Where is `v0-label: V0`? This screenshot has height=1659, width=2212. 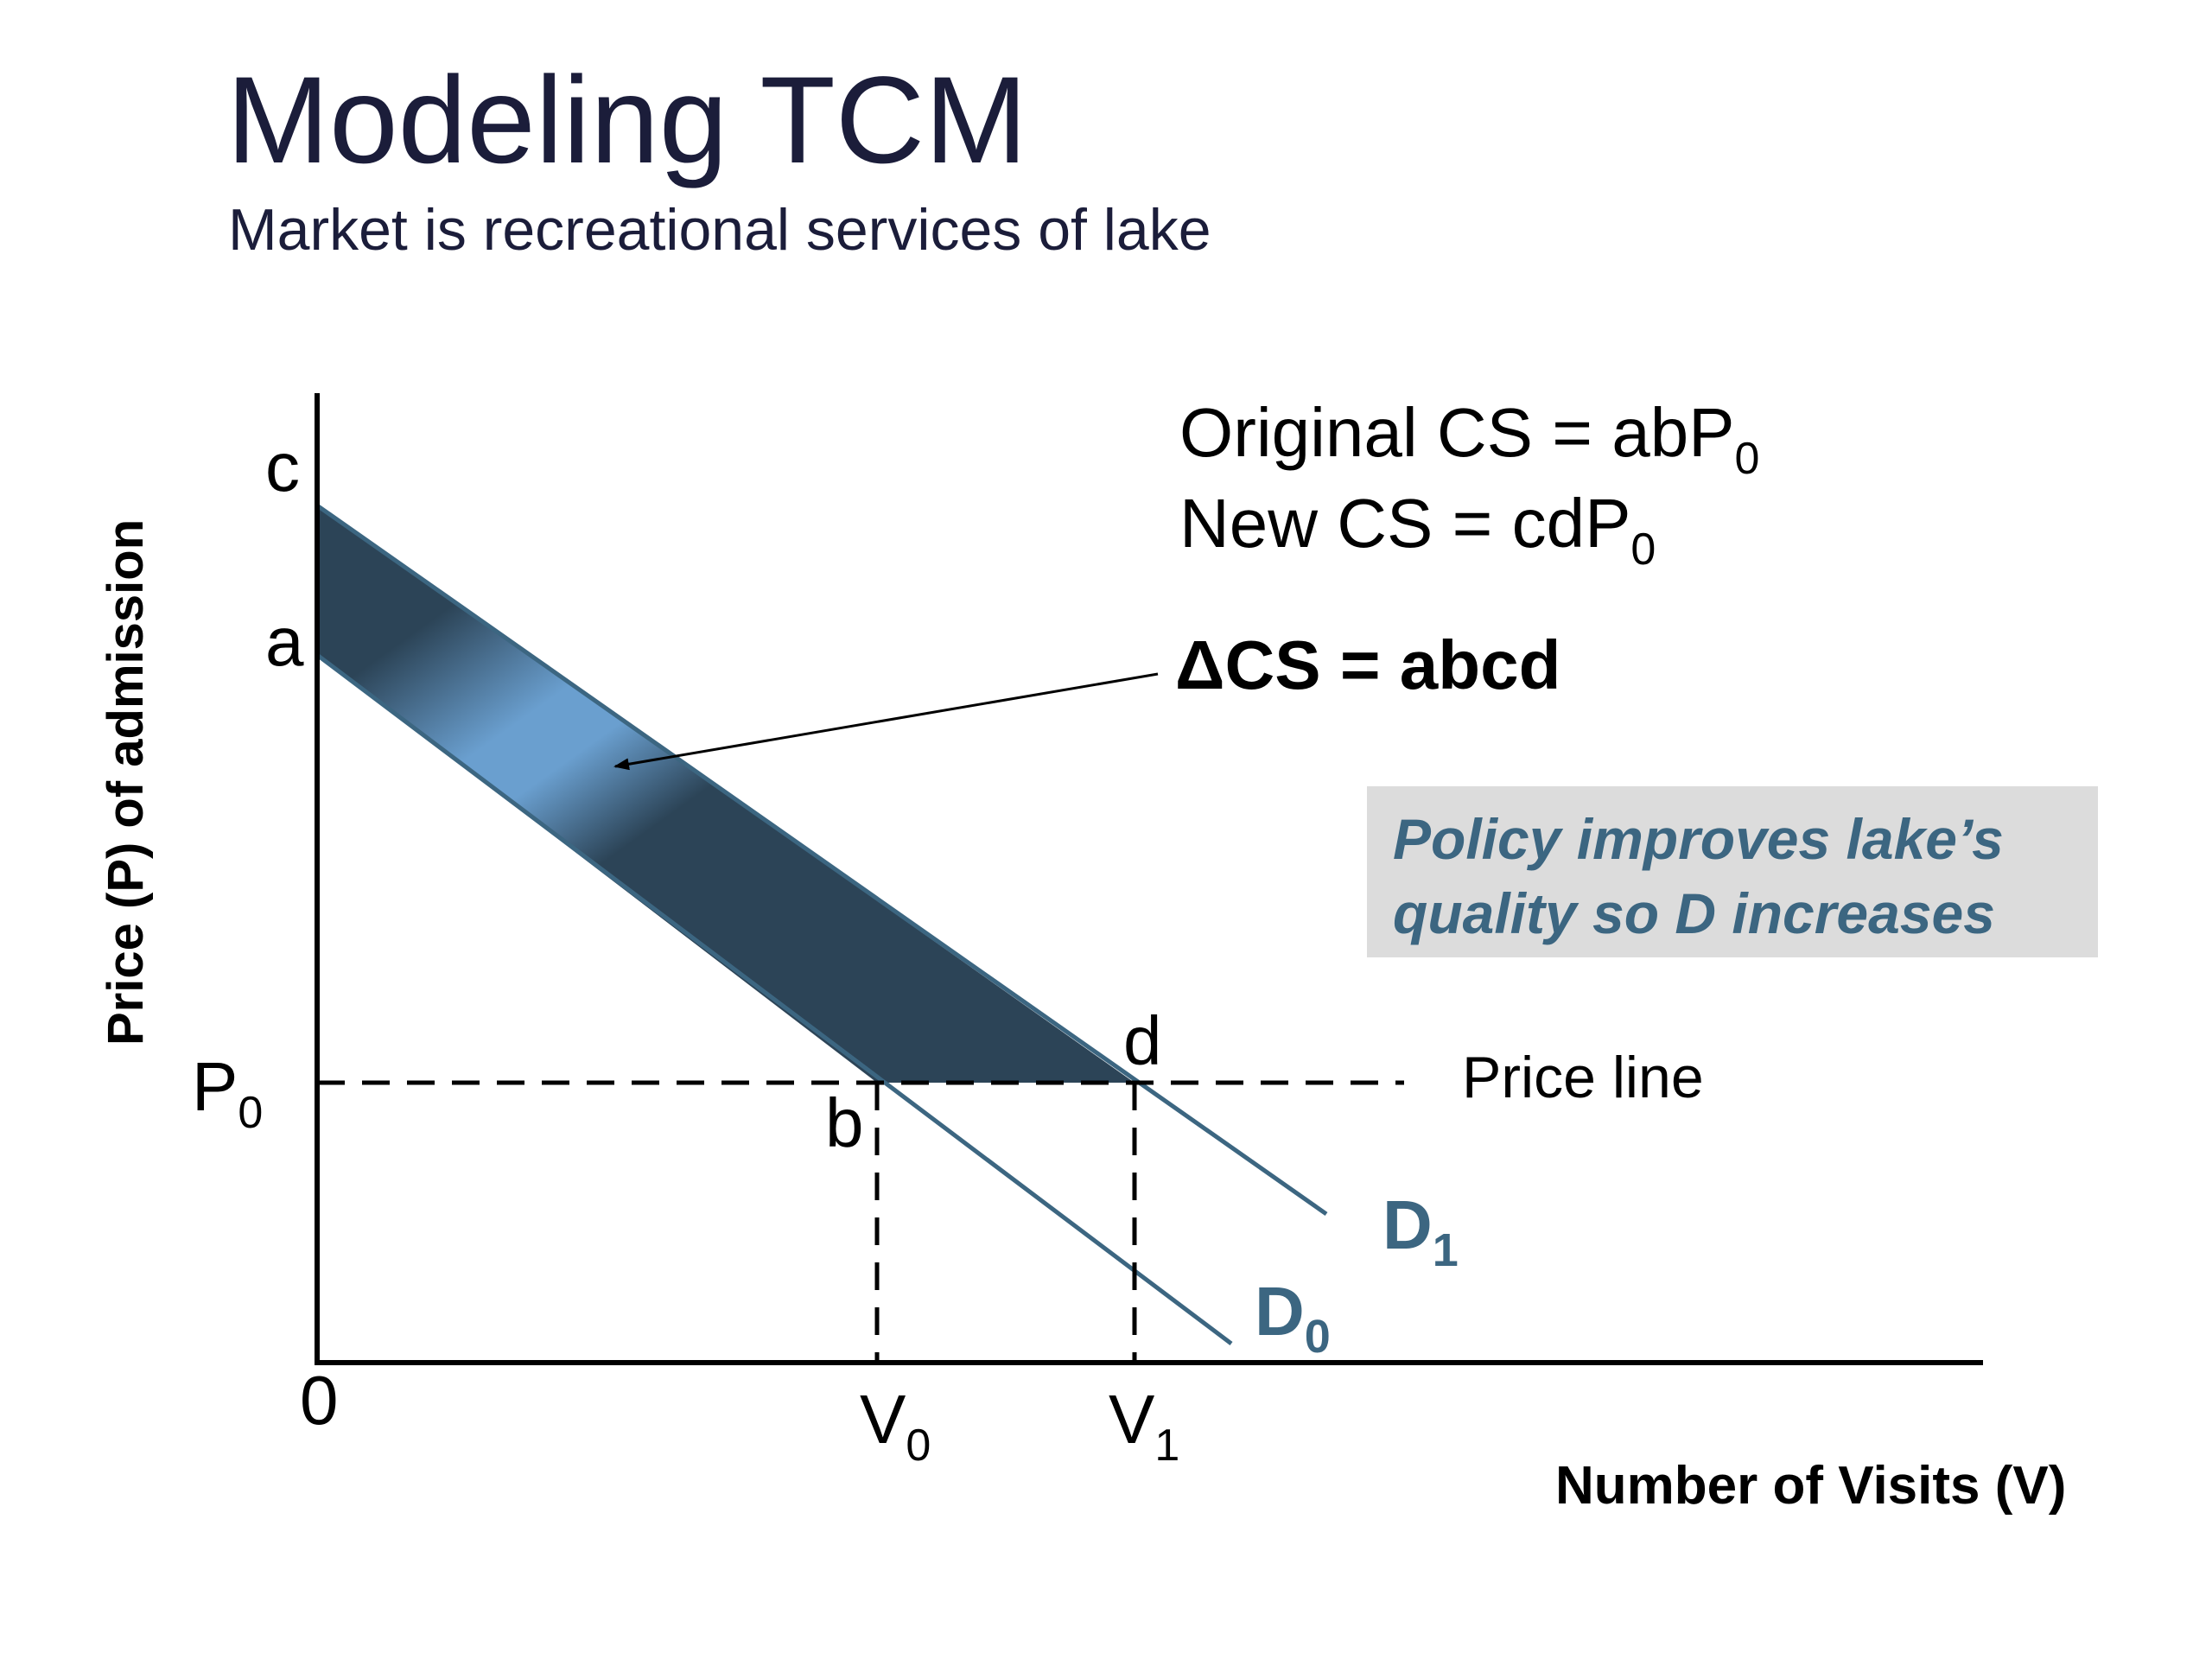 v0-label: V0 is located at coordinates (895, 1426).